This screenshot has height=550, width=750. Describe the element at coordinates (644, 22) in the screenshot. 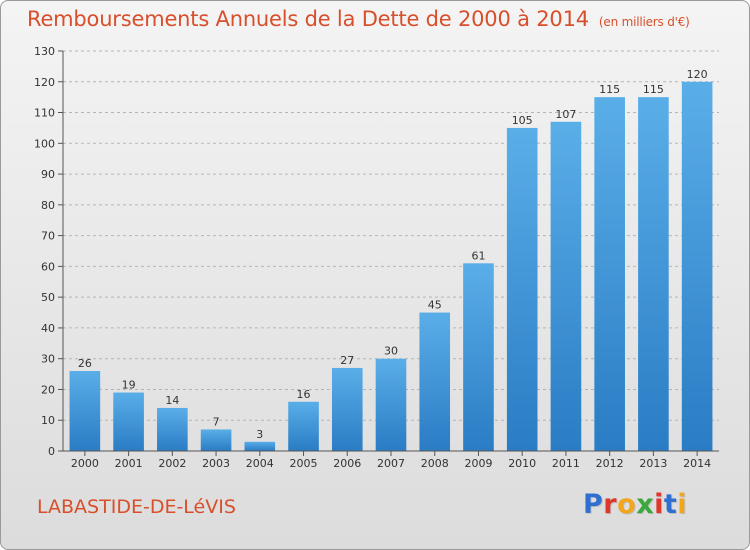

I see `chart-subtitle: (en milliers d'€)` at that location.